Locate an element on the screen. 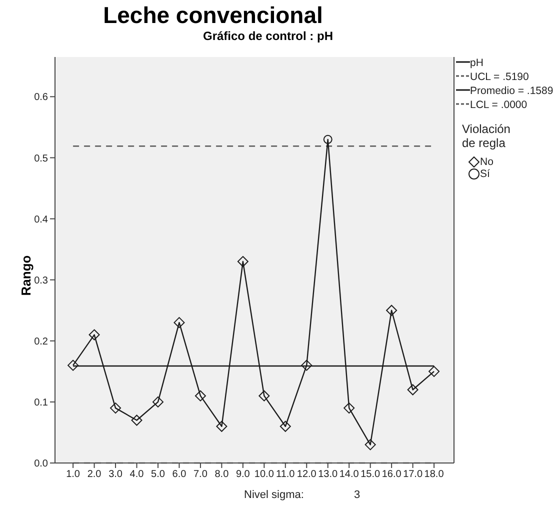 This screenshot has height=509, width=560. x-tick-label: 10.0 is located at coordinates (264, 474).